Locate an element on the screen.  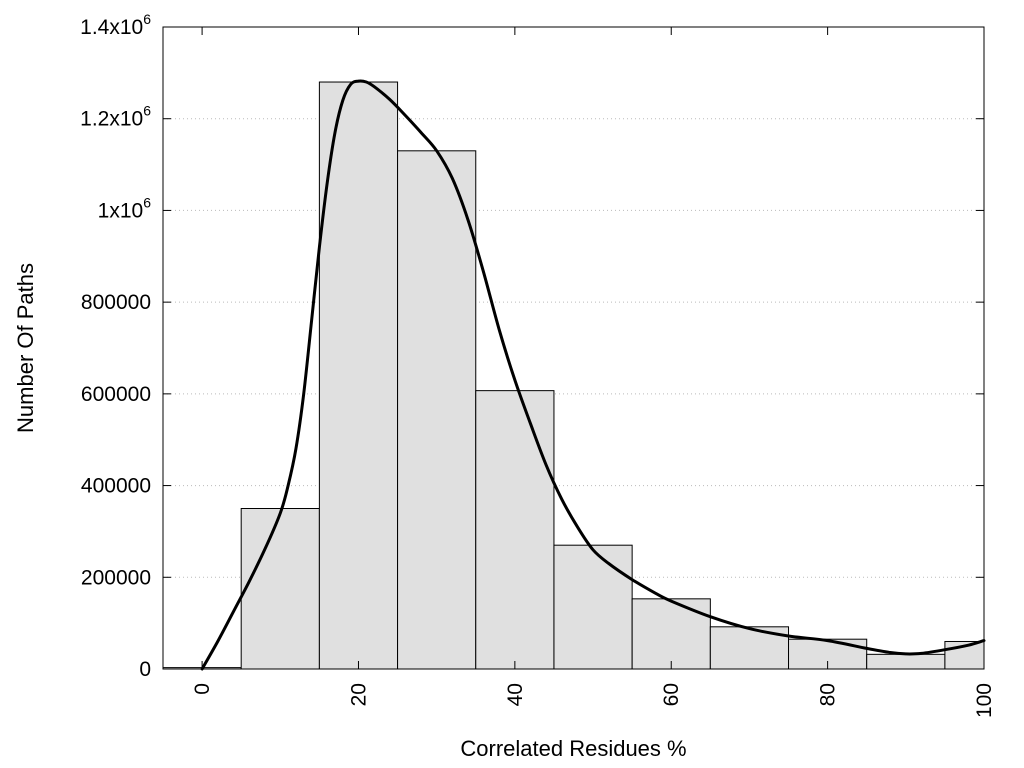
y-tick-label: 600000 is located at coordinates (116, 394).